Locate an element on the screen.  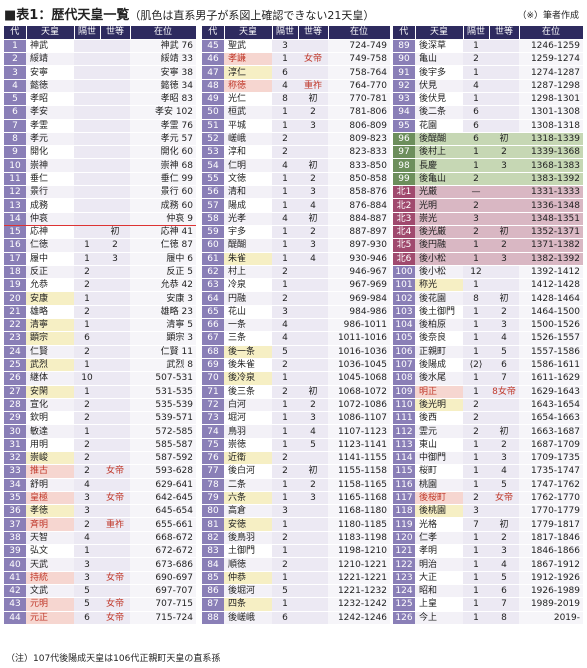
cell-reign: 1762-1770 is located at coordinates (551, 498).